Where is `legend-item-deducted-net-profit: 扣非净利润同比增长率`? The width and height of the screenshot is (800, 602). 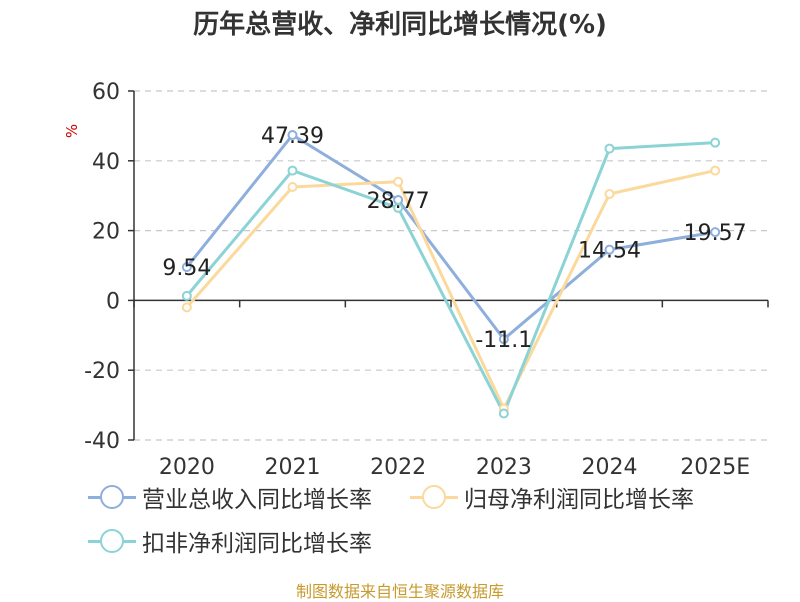 legend-item-deducted-net-profit: 扣非净利润同比增长率 is located at coordinates (230, 541).